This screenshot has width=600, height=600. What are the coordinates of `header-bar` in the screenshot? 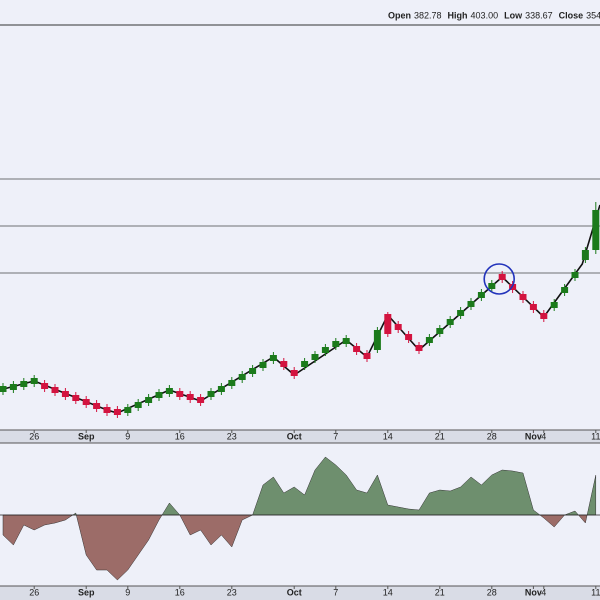 It's located at (300, 11).